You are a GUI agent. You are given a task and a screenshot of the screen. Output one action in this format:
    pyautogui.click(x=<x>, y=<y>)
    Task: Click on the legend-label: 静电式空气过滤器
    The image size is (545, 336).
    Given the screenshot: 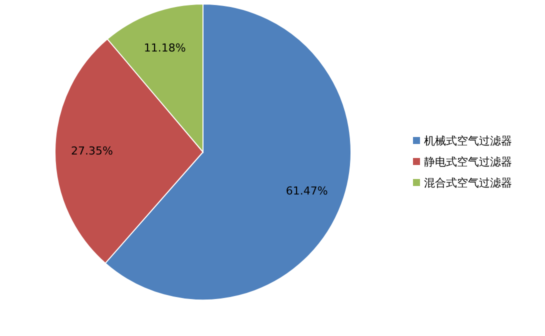 What is the action you would take?
    pyautogui.click(x=468, y=162)
    